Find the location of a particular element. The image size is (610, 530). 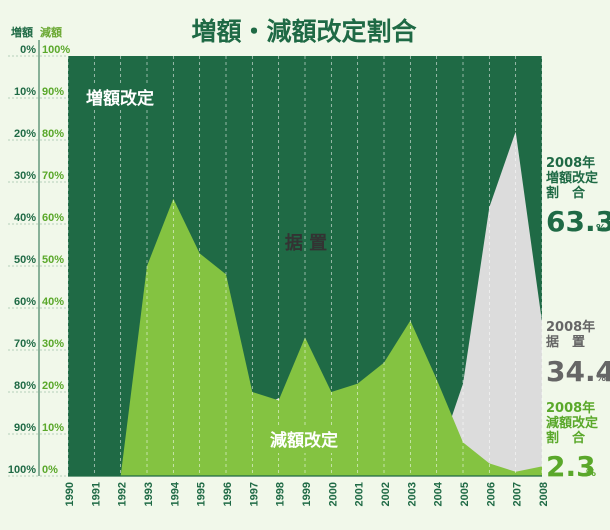

left-axis-header: 増額 is located at coordinates (22, 32).